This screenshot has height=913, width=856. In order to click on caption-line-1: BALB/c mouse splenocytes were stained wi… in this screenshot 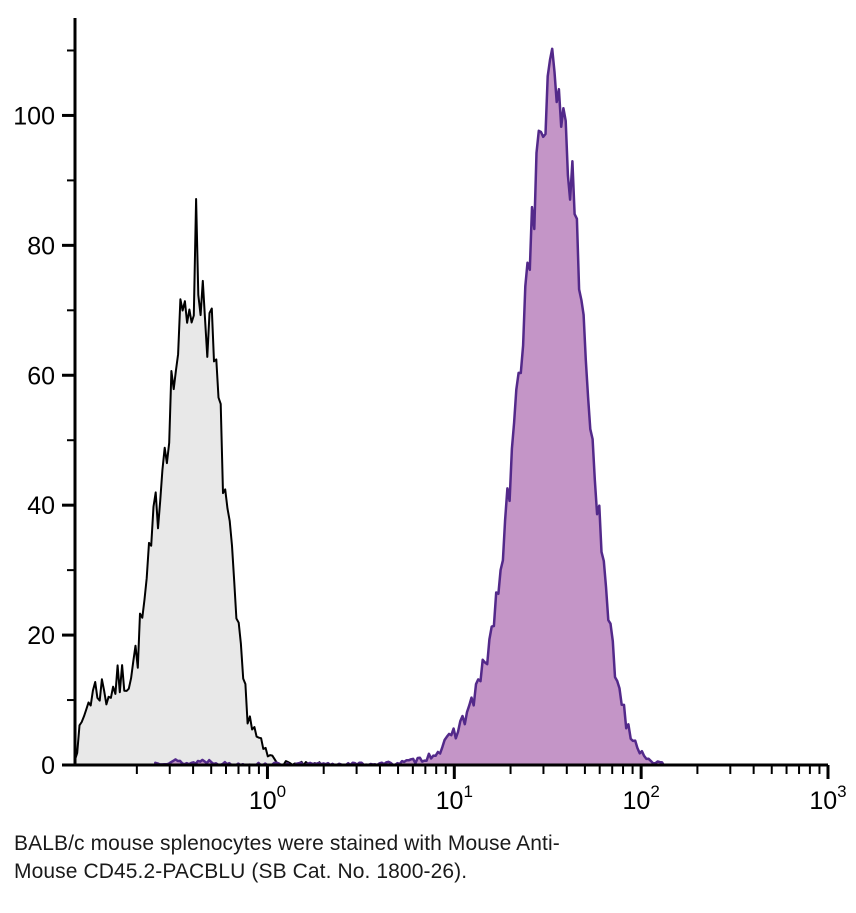, I will do `click(287, 843)`.